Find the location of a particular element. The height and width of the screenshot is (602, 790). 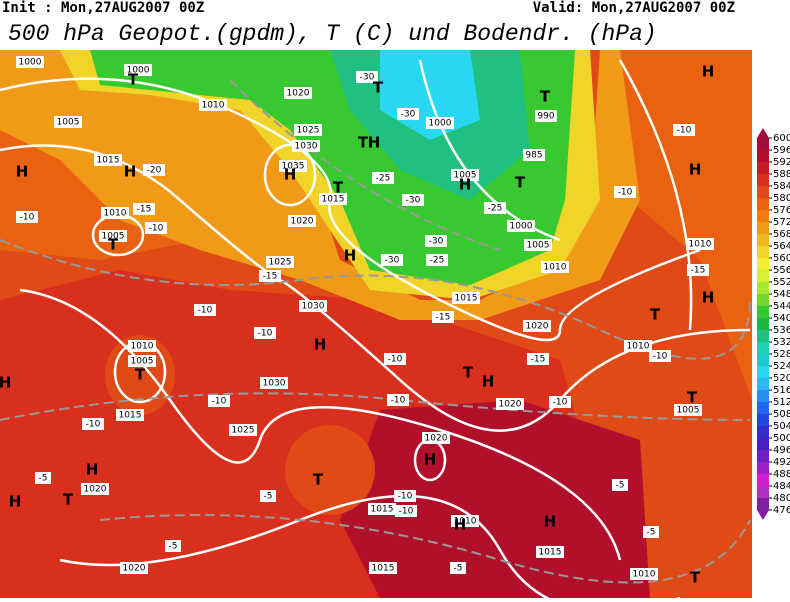

color-tick-label: 536 is located at coordinates (781, 330).